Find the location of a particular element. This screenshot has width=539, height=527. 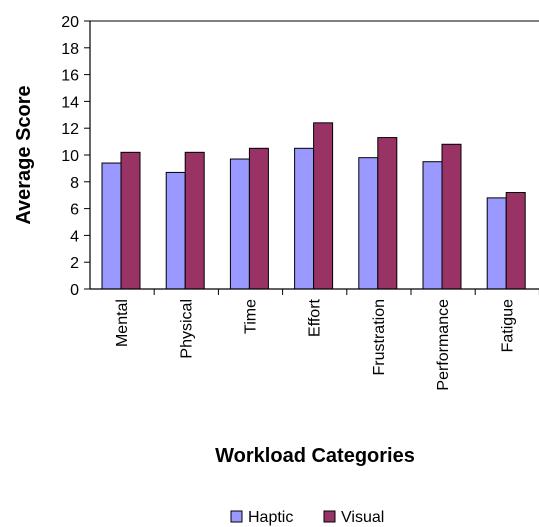

bar-haptic-fatigue is located at coordinates (496, 243).